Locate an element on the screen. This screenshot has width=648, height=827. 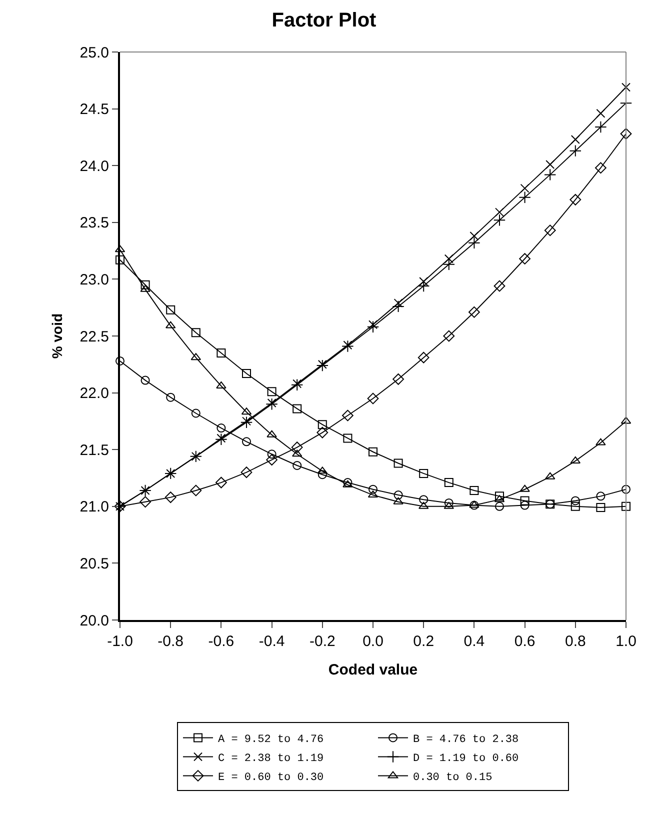
y-tick-label: 22.5 is located at coordinates (94, 337).